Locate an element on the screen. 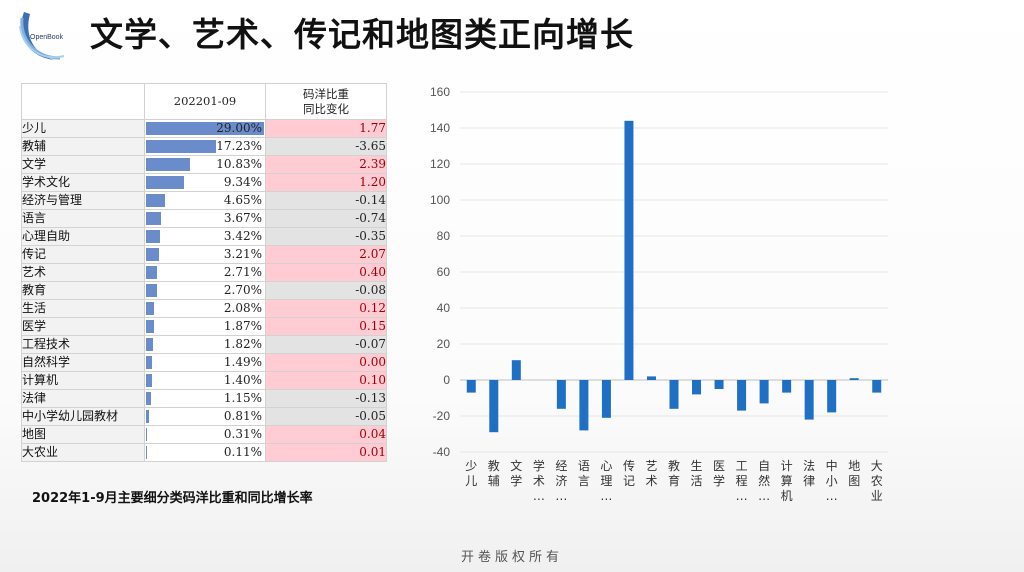  table-row: 传记 3.21% 2.07 is located at coordinates (204, 254).